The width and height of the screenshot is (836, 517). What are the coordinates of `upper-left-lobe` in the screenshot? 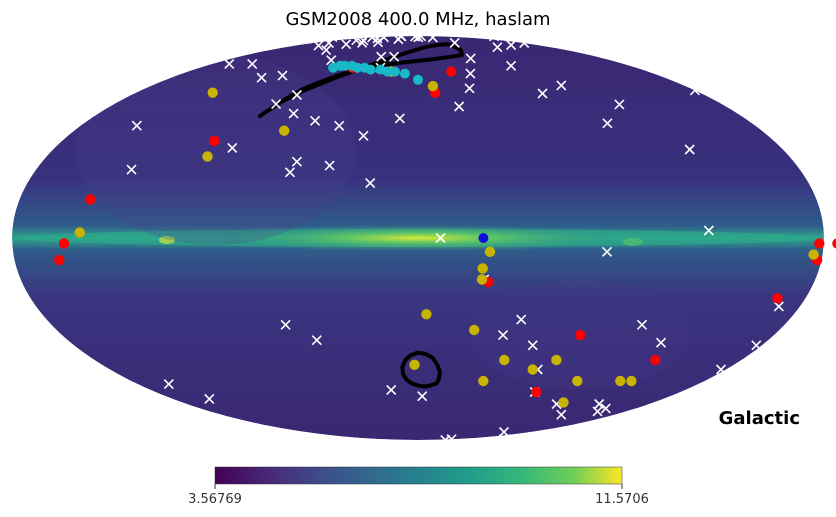 It's located at (215, 150).